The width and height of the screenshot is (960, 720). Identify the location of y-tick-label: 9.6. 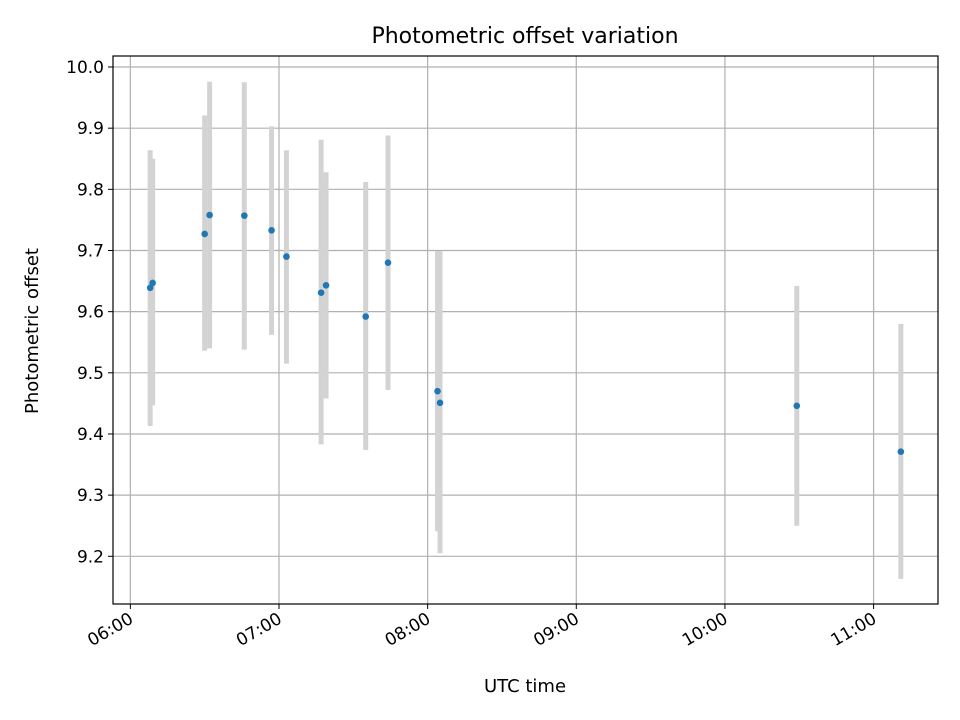
(90, 313).